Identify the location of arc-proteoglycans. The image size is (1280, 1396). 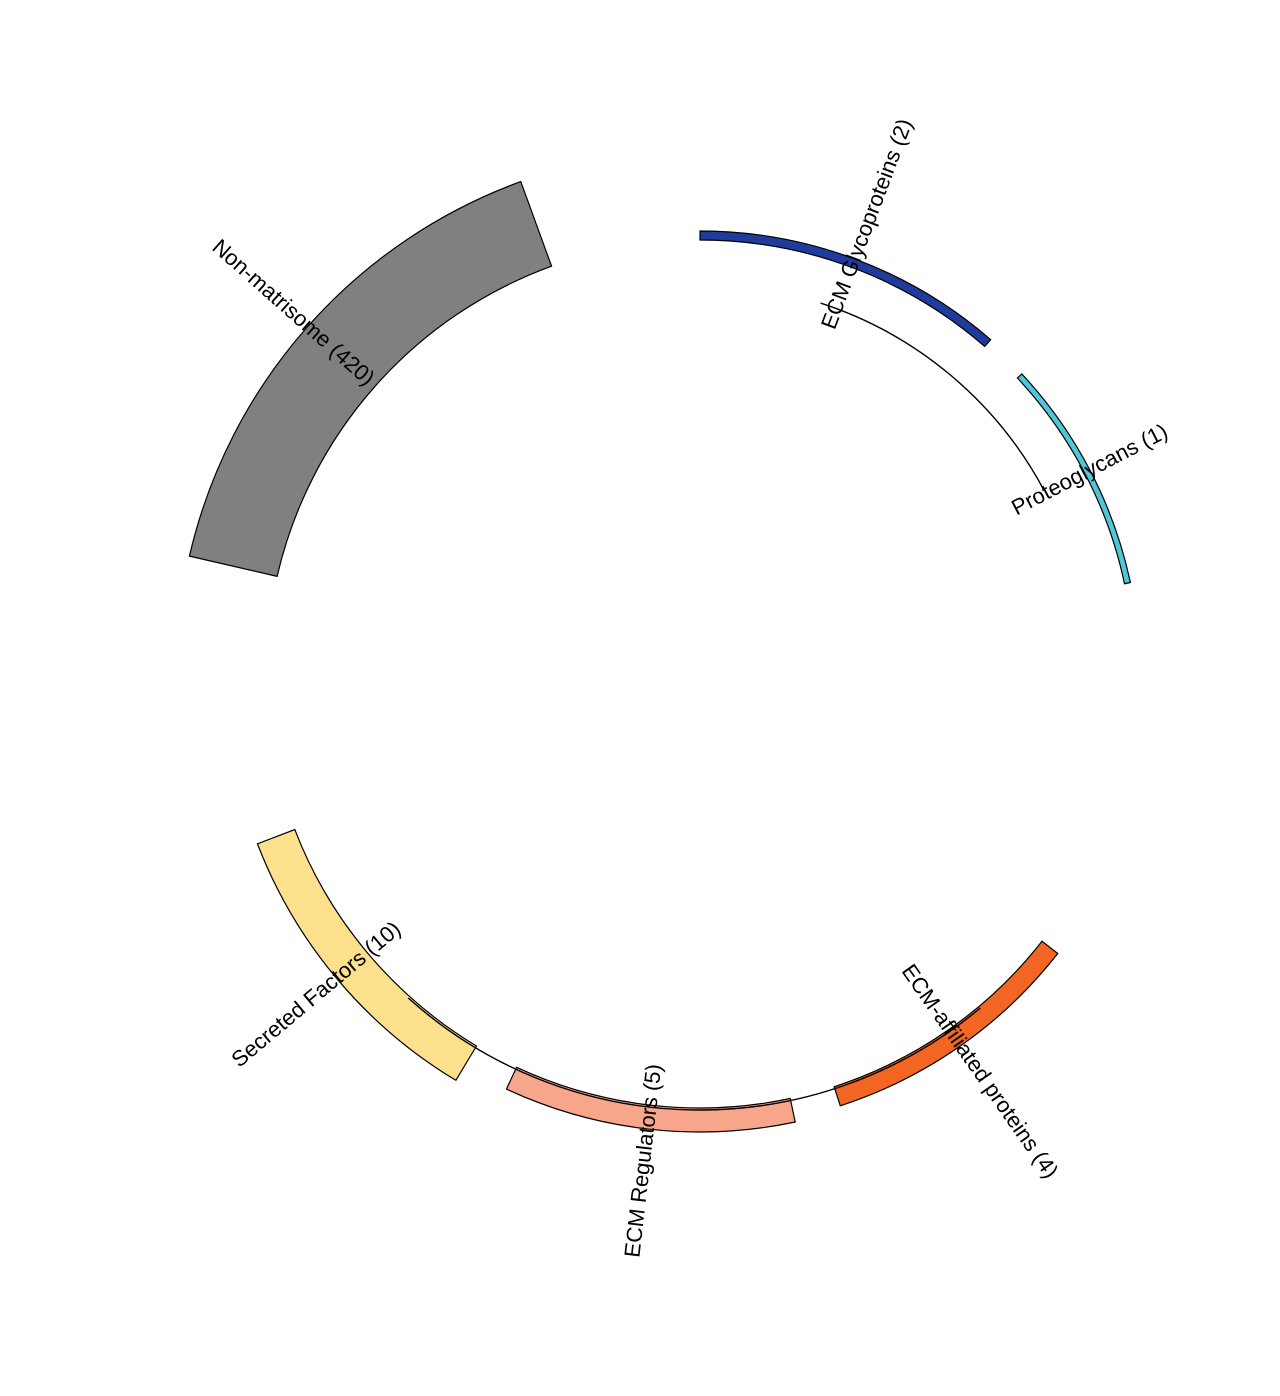
(1074, 479).